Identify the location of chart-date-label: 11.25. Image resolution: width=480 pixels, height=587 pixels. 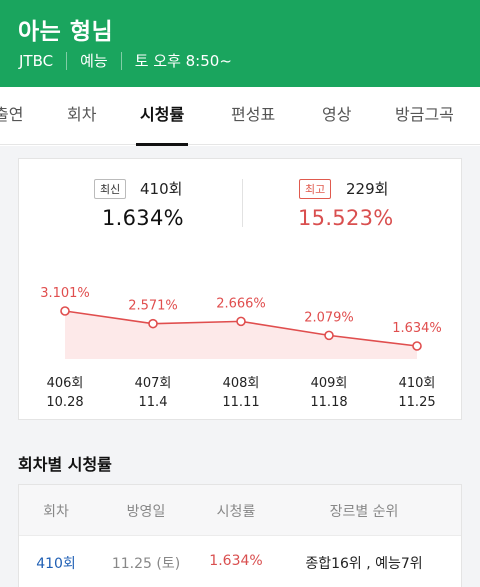
(416, 402).